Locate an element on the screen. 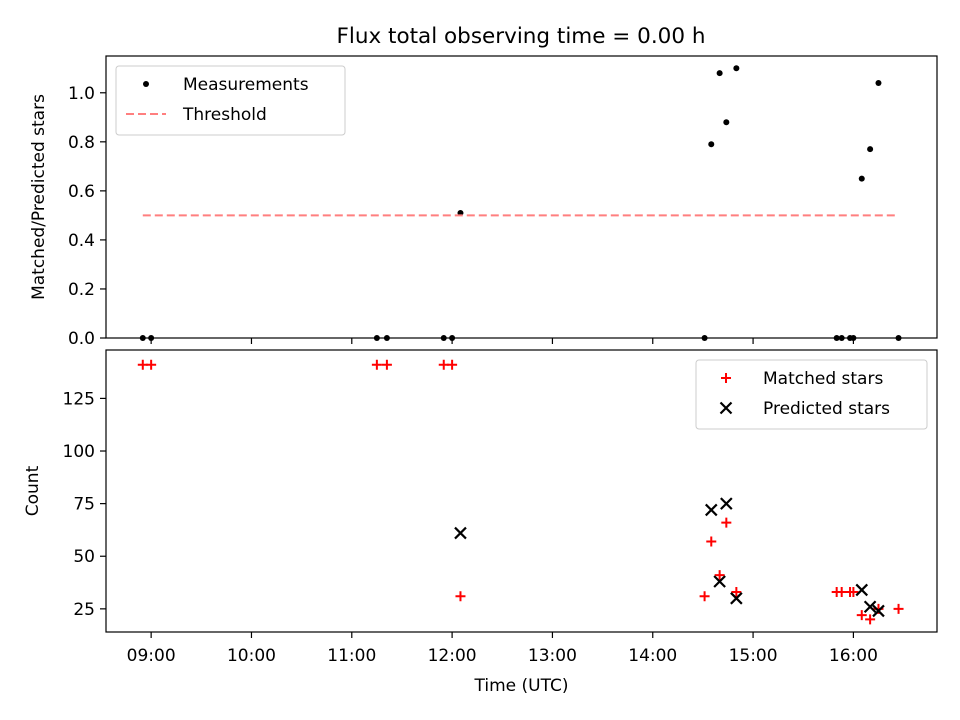 This screenshot has height=720, width=960. legend: Matched stars Predicted stars is located at coordinates (811, 394).